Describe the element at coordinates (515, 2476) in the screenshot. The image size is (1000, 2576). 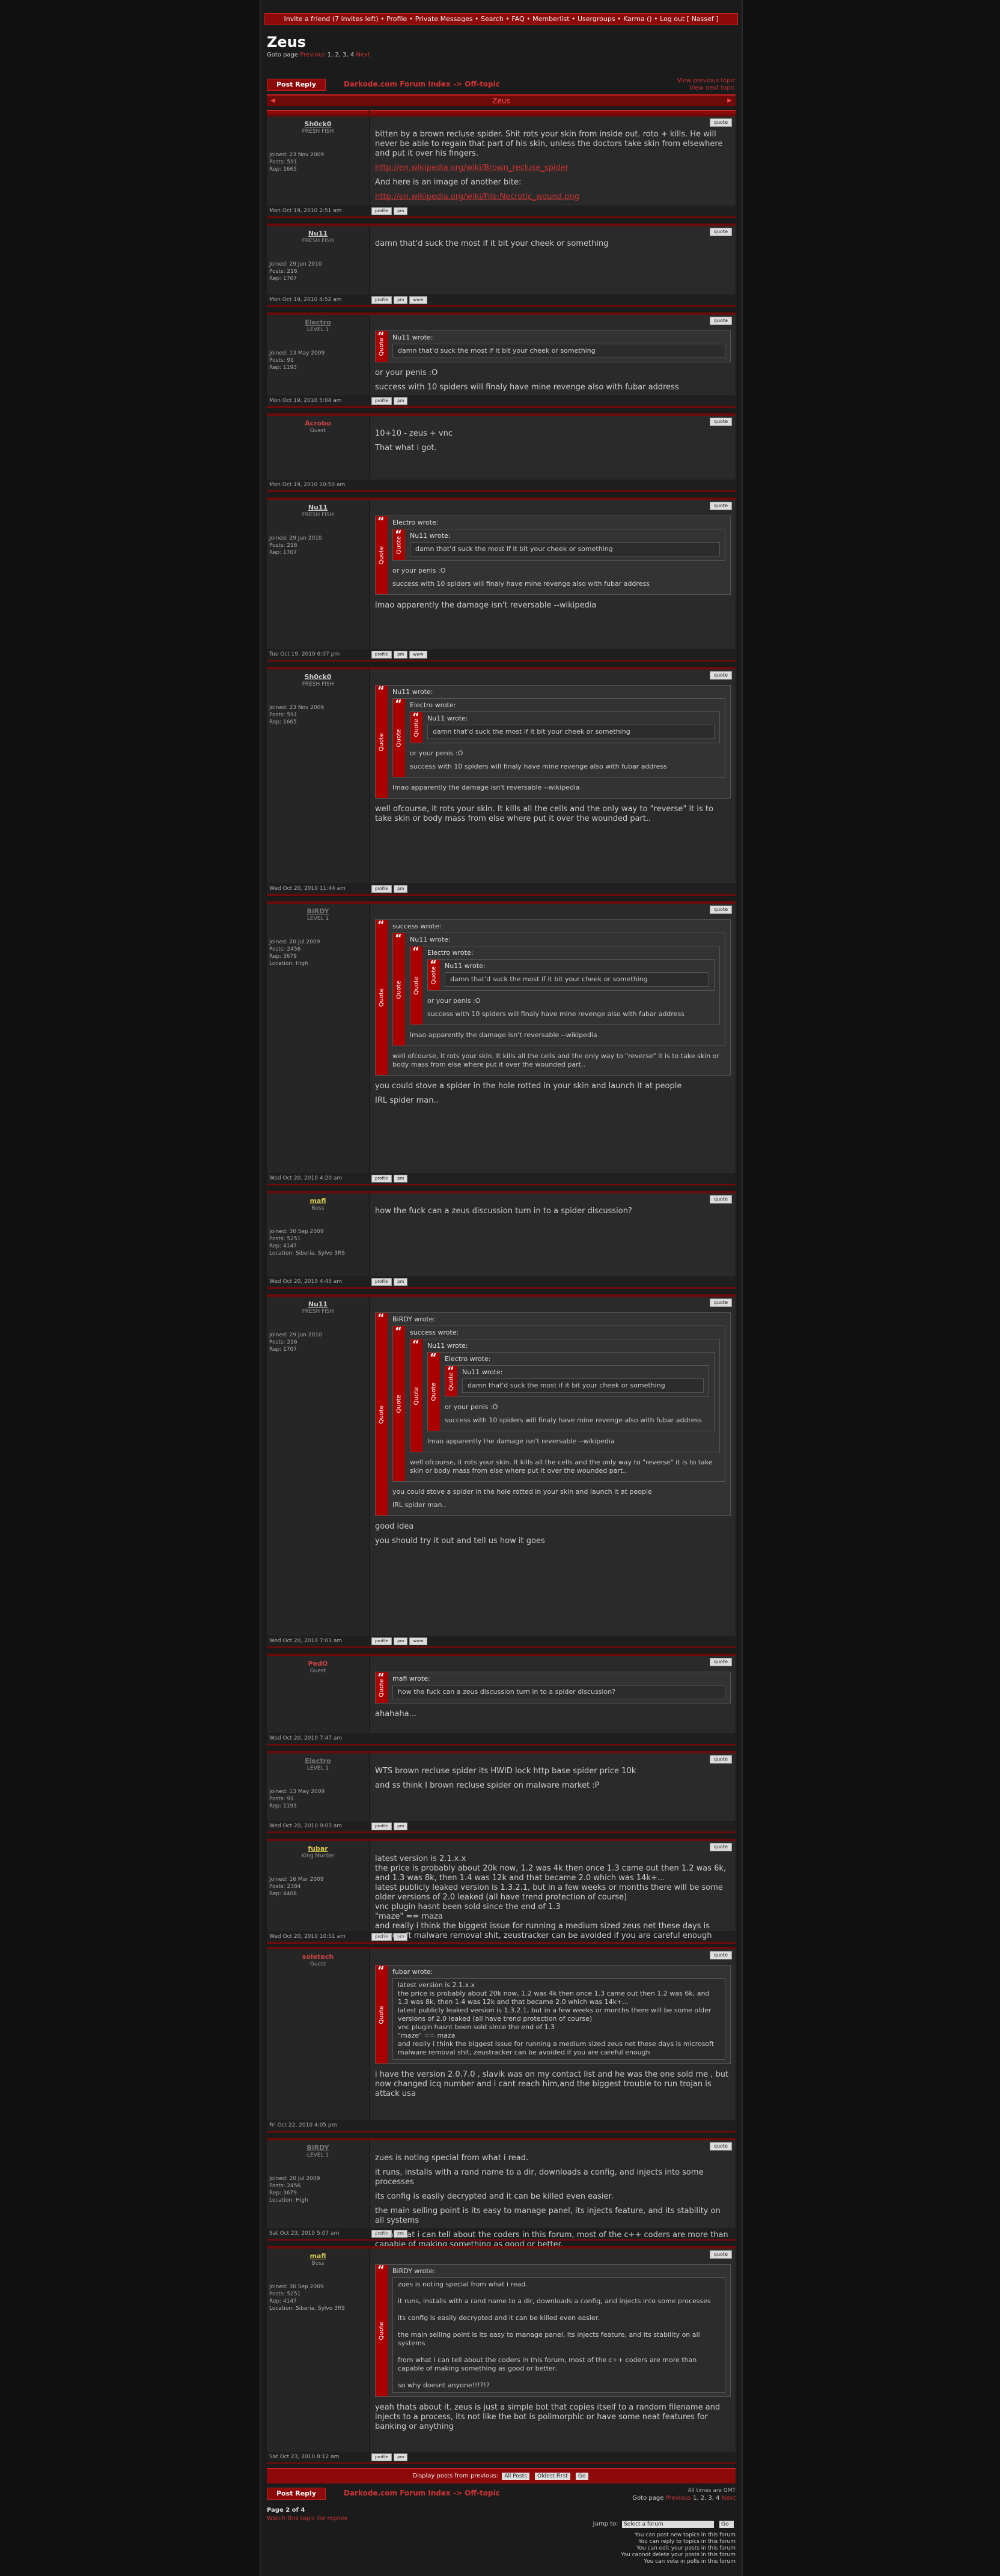
I see `posts-filter-select: All Posts` at that location.